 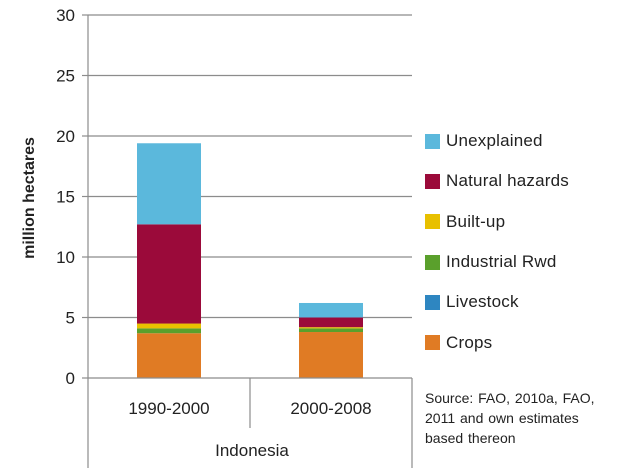 I want to click on legend-item: Crops, so click(x=497, y=342).